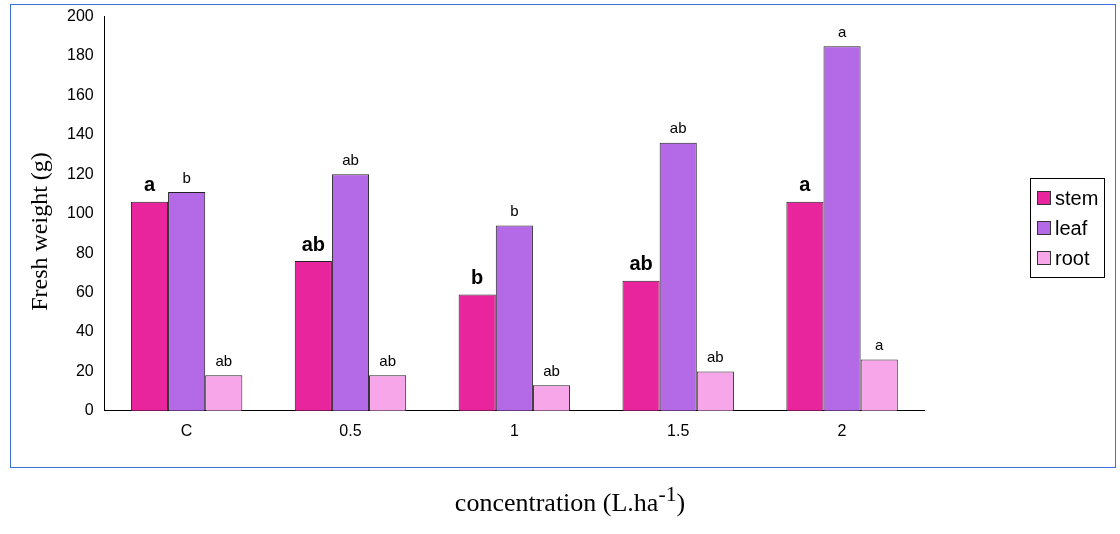  I want to click on x-tick-label: 1.5, so click(678, 430).